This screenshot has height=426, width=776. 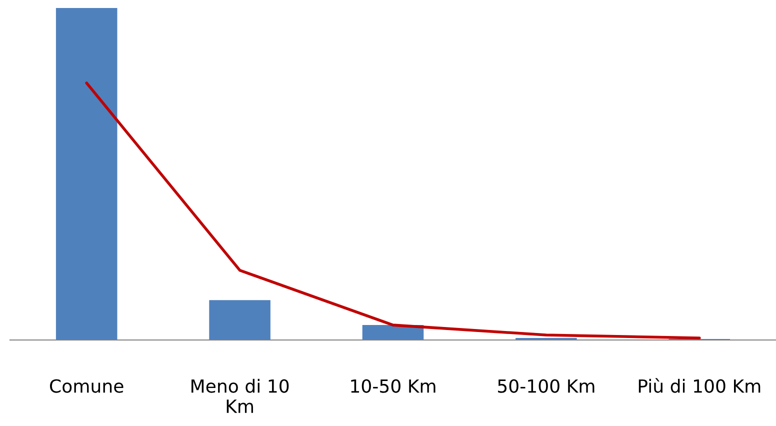 What do you see at coordinates (87, 386) in the screenshot?
I see `x-tick-label: Comune` at bounding box center [87, 386].